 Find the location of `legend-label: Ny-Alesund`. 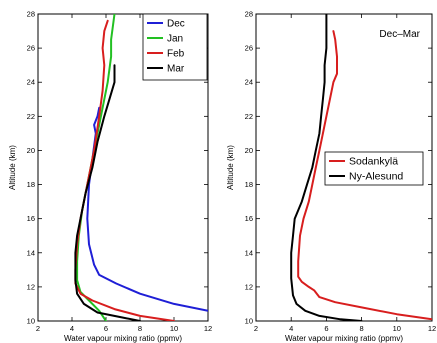

legend-label: Ny-Alesund is located at coordinates (376, 177).